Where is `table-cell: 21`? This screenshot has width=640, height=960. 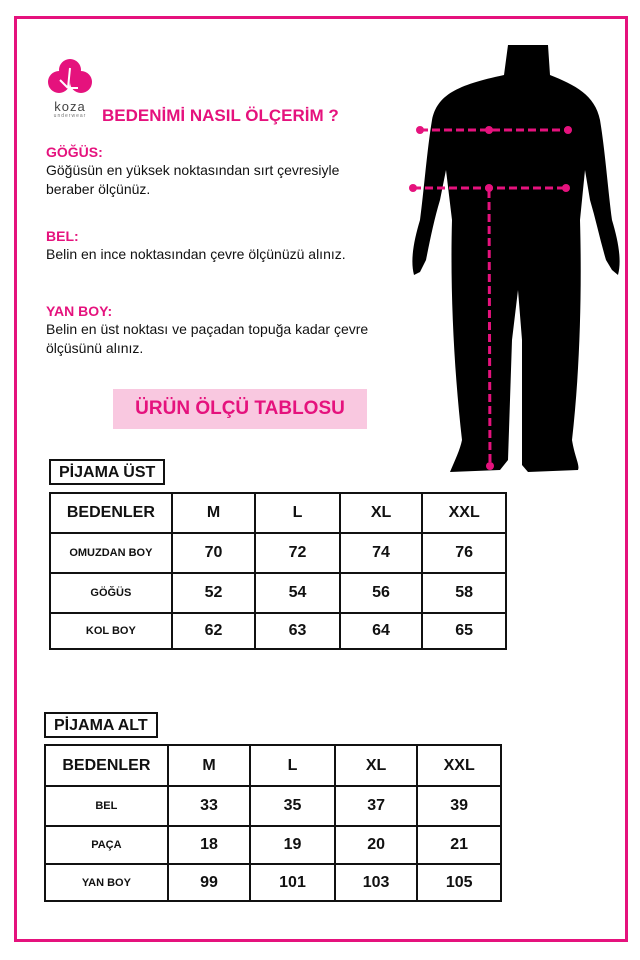 table-cell: 21 is located at coordinates (459, 845).